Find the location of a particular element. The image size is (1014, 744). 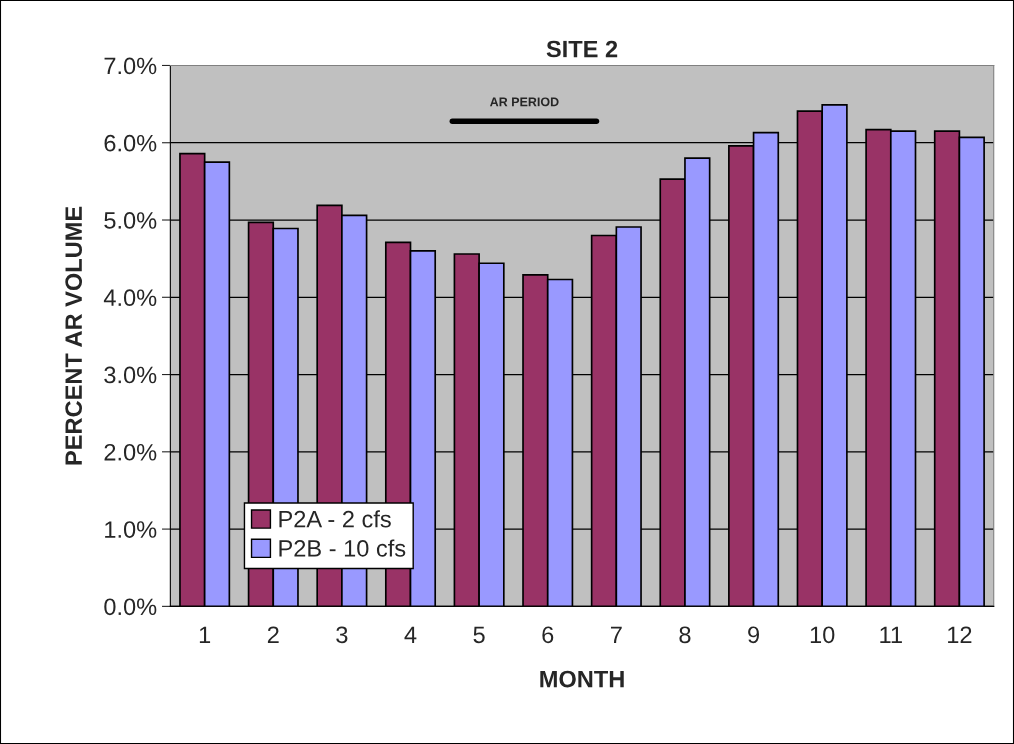

y-axis-title: PERCENT AR VOLUME is located at coordinates (74, 335).